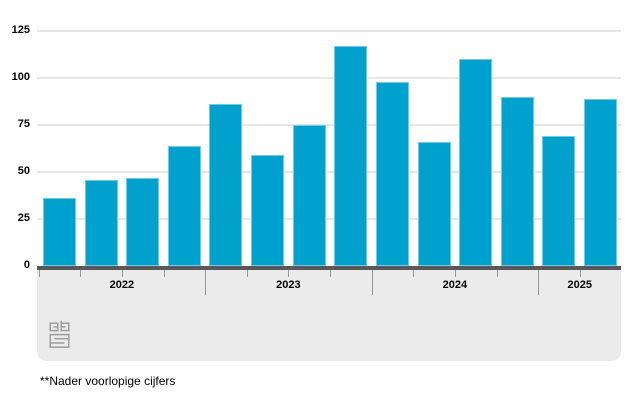 Image resolution: width=625 pixels, height=417 pixels. What do you see at coordinates (23, 218) in the screenshot?
I see `y-axis-label: 25` at bounding box center [23, 218].